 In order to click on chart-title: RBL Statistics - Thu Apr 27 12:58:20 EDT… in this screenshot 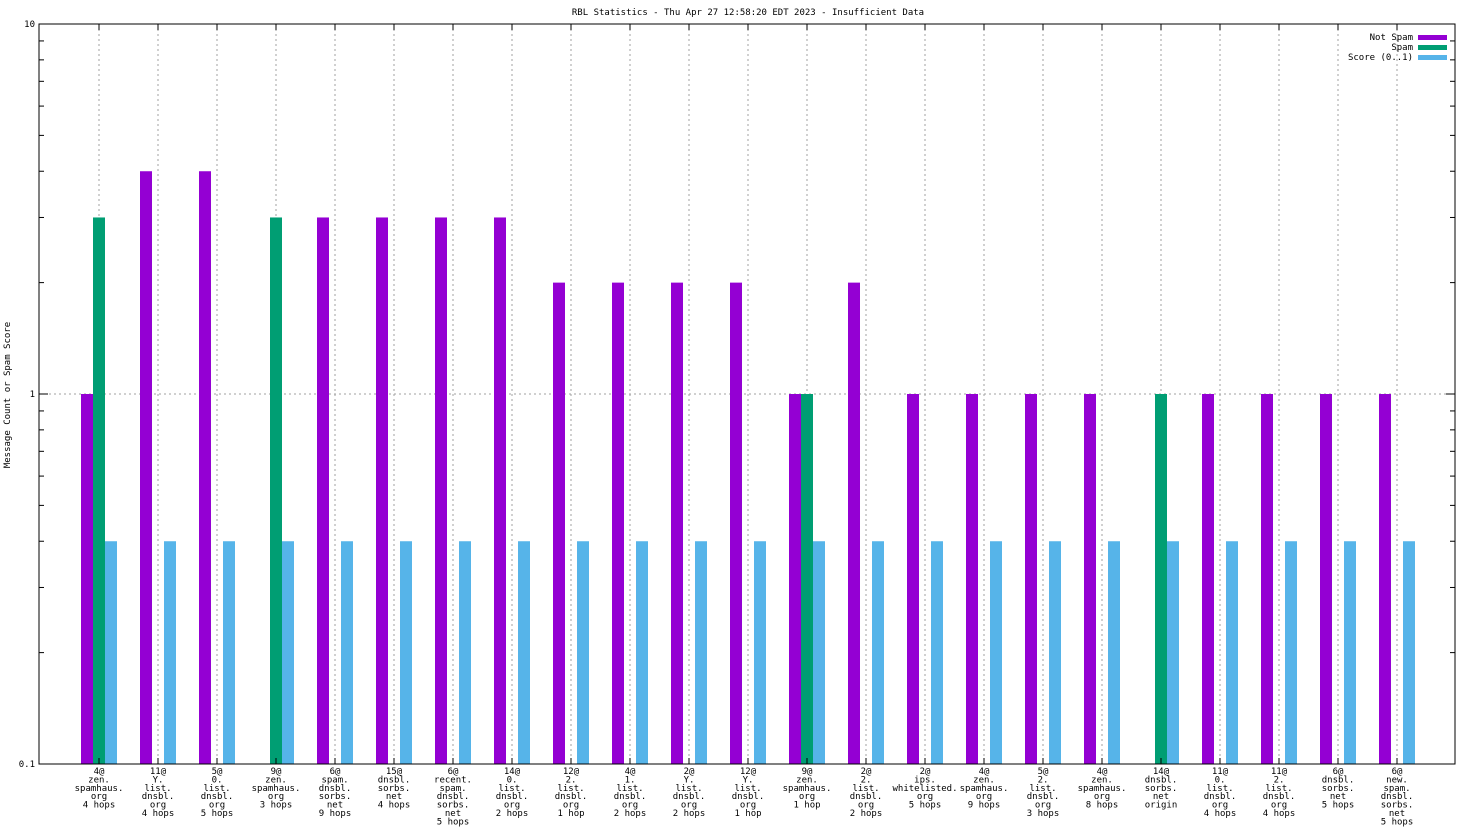, I will do `click(748, 13)`.